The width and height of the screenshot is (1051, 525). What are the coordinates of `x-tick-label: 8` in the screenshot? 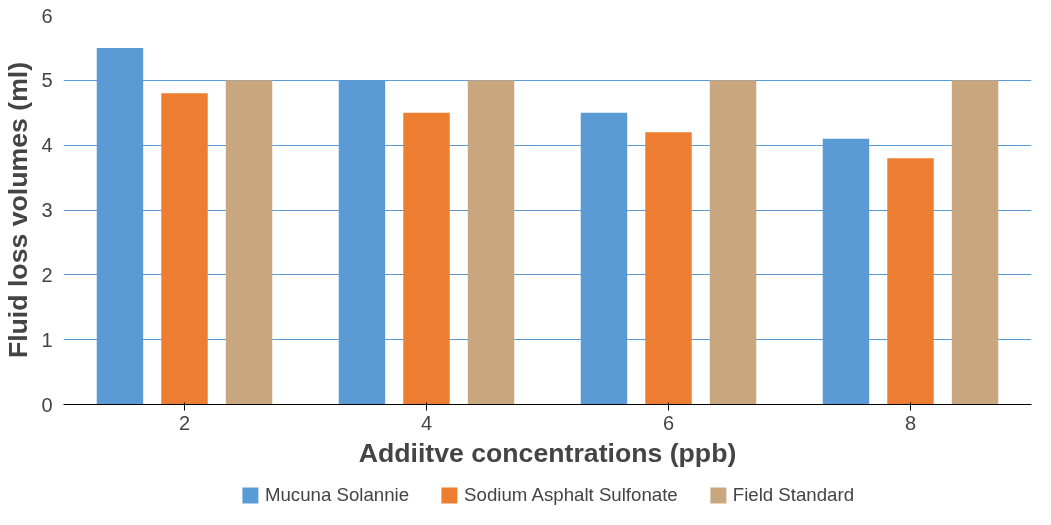 It's located at (910, 422).